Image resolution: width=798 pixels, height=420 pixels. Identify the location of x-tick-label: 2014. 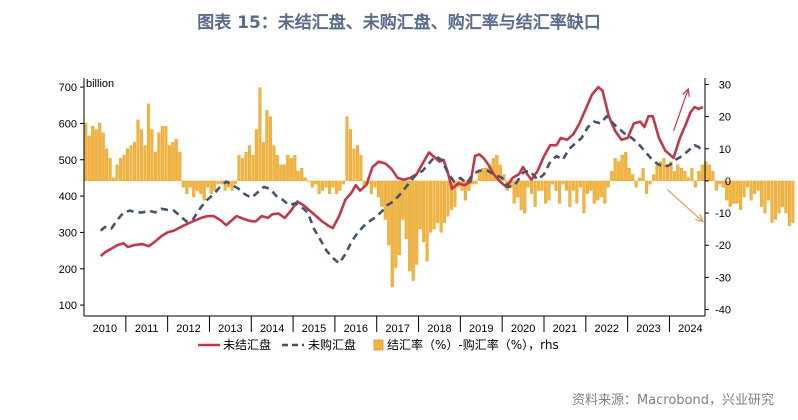
(272, 329).